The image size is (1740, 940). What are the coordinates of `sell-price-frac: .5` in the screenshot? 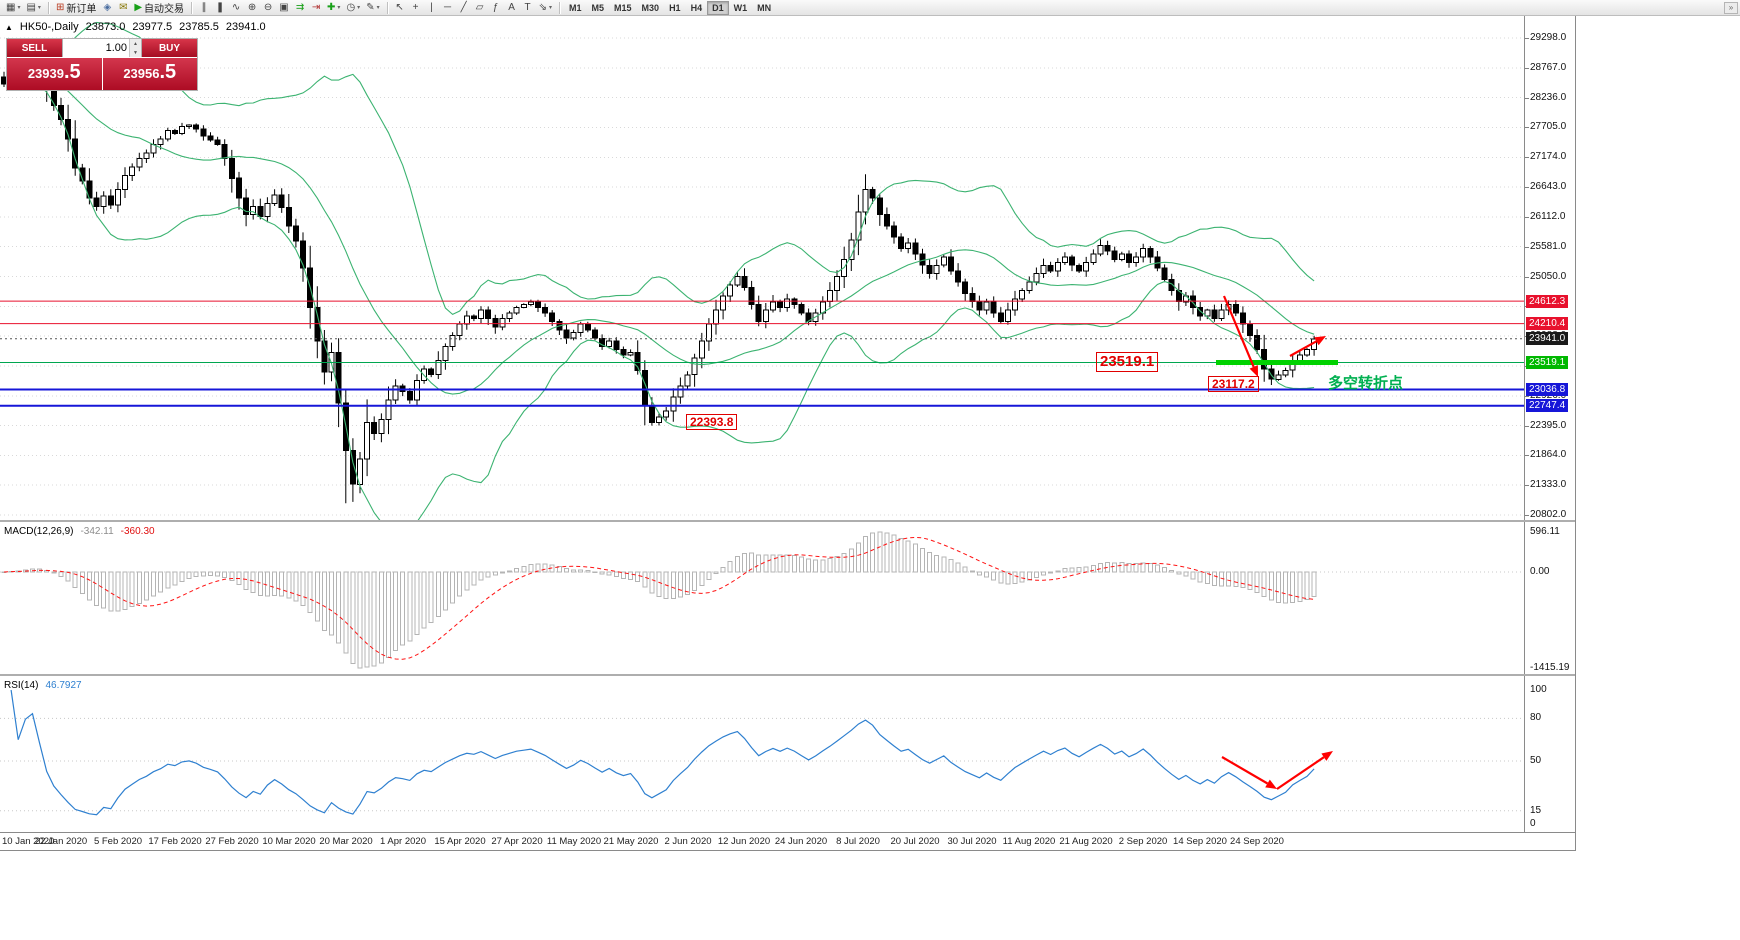 It's located at (72, 72).